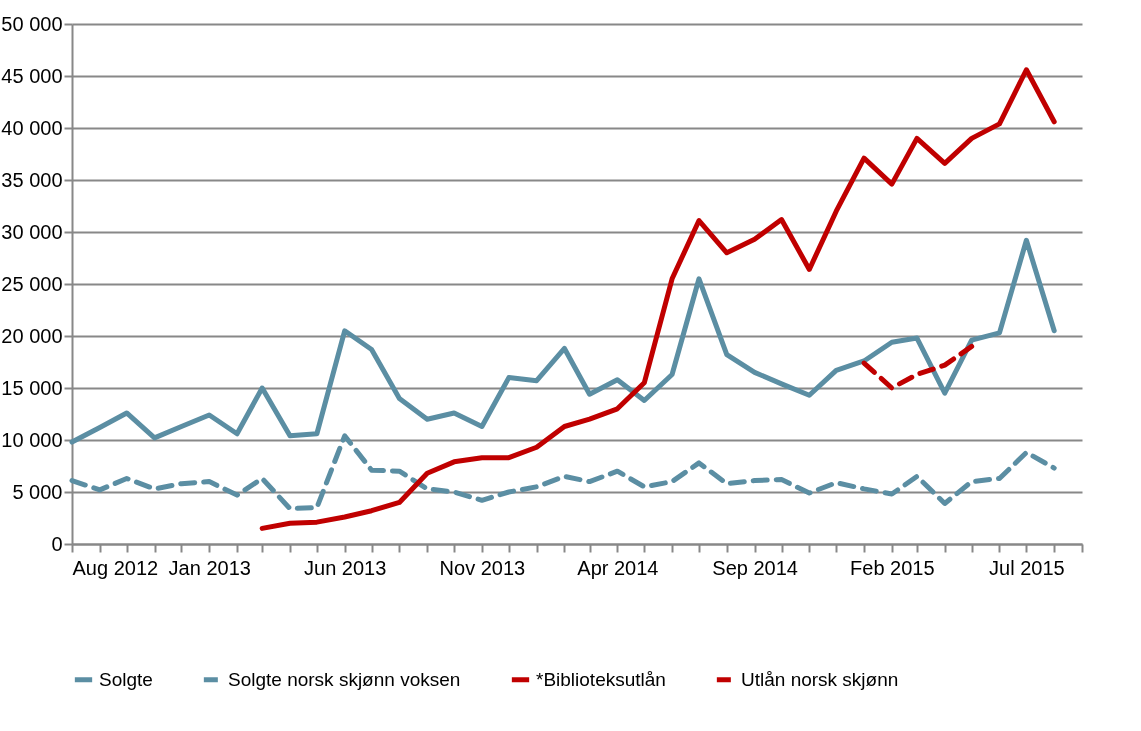 The image size is (1141, 731). What do you see at coordinates (820, 679) in the screenshot?
I see `legend-label: Utlån norsk skjønn` at bounding box center [820, 679].